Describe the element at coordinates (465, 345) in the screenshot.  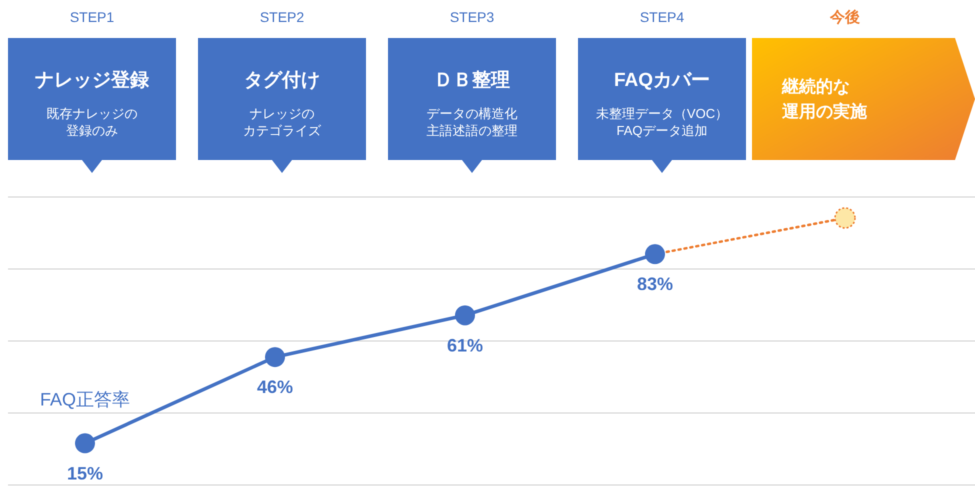
I see `value-label: 61%` at that location.